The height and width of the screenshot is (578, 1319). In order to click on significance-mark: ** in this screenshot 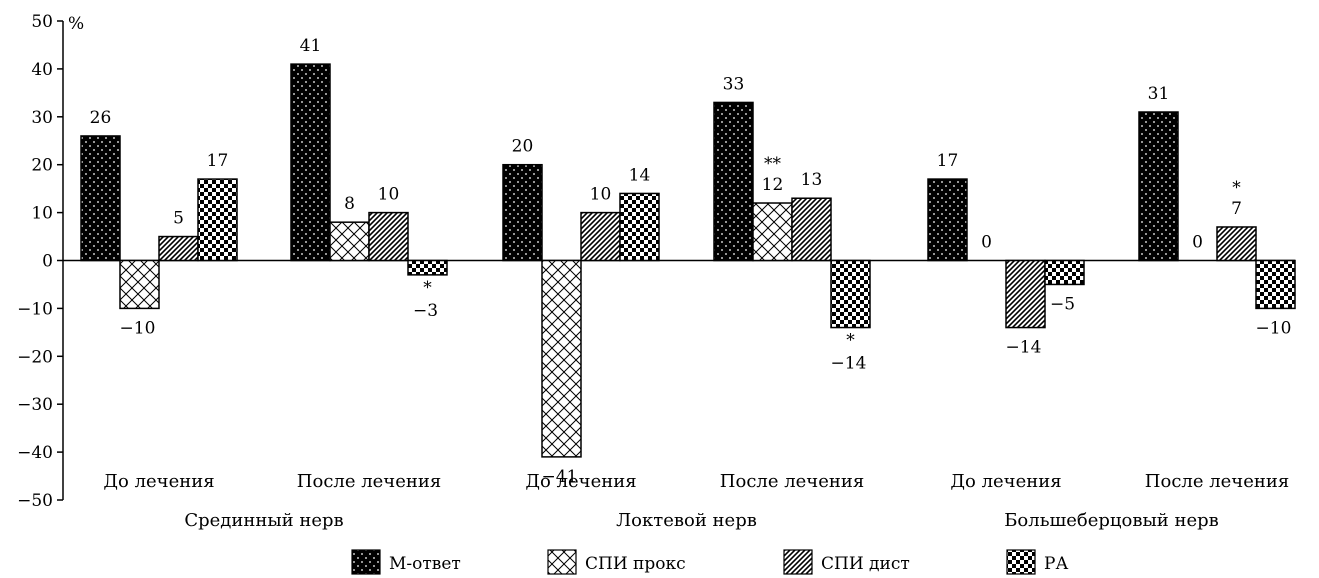, I will do `click(773, 164)`.